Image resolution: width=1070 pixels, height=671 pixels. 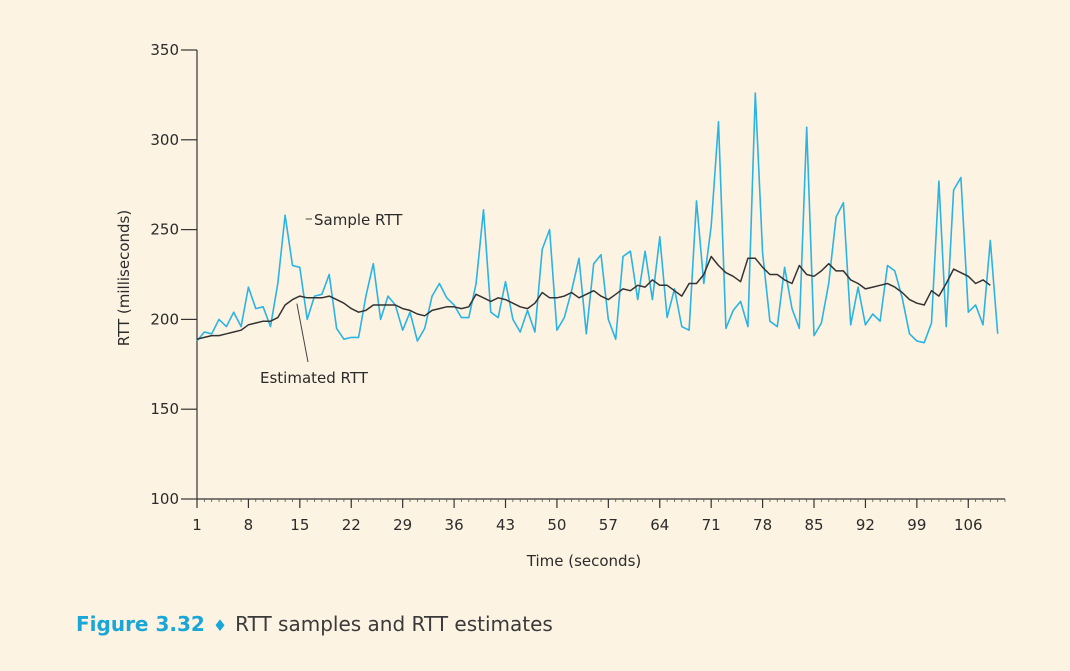 I want to click on figure-number: Figure 3.32, so click(x=140, y=624).